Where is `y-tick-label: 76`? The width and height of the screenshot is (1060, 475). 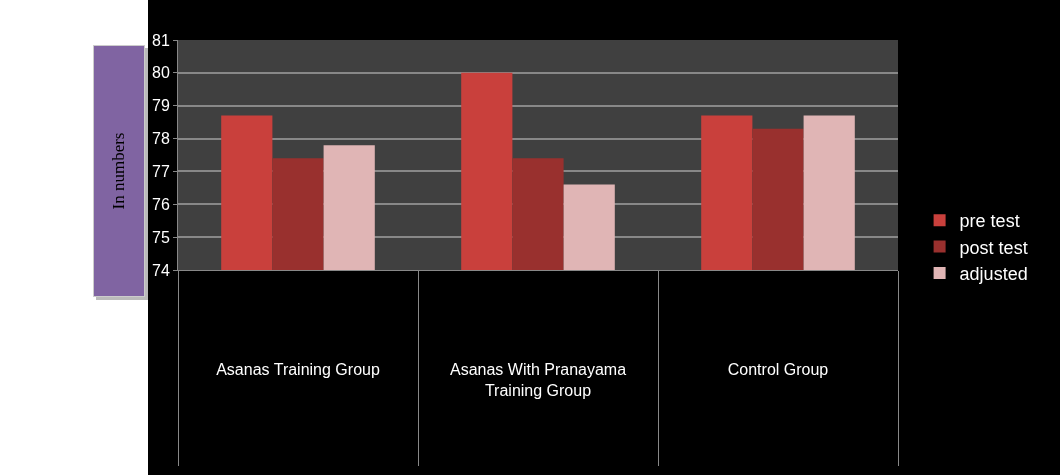 y-tick-label: 76 is located at coordinates (161, 204).